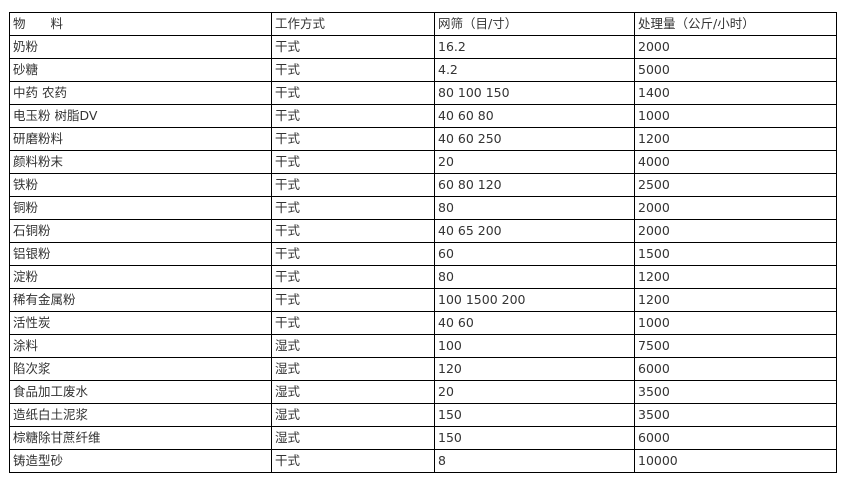 The image size is (848, 482). What do you see at coordinates (534, 116) in the screenshot?
I see `cell-mesh: 40 60 80` at bounding box center [534, 116].